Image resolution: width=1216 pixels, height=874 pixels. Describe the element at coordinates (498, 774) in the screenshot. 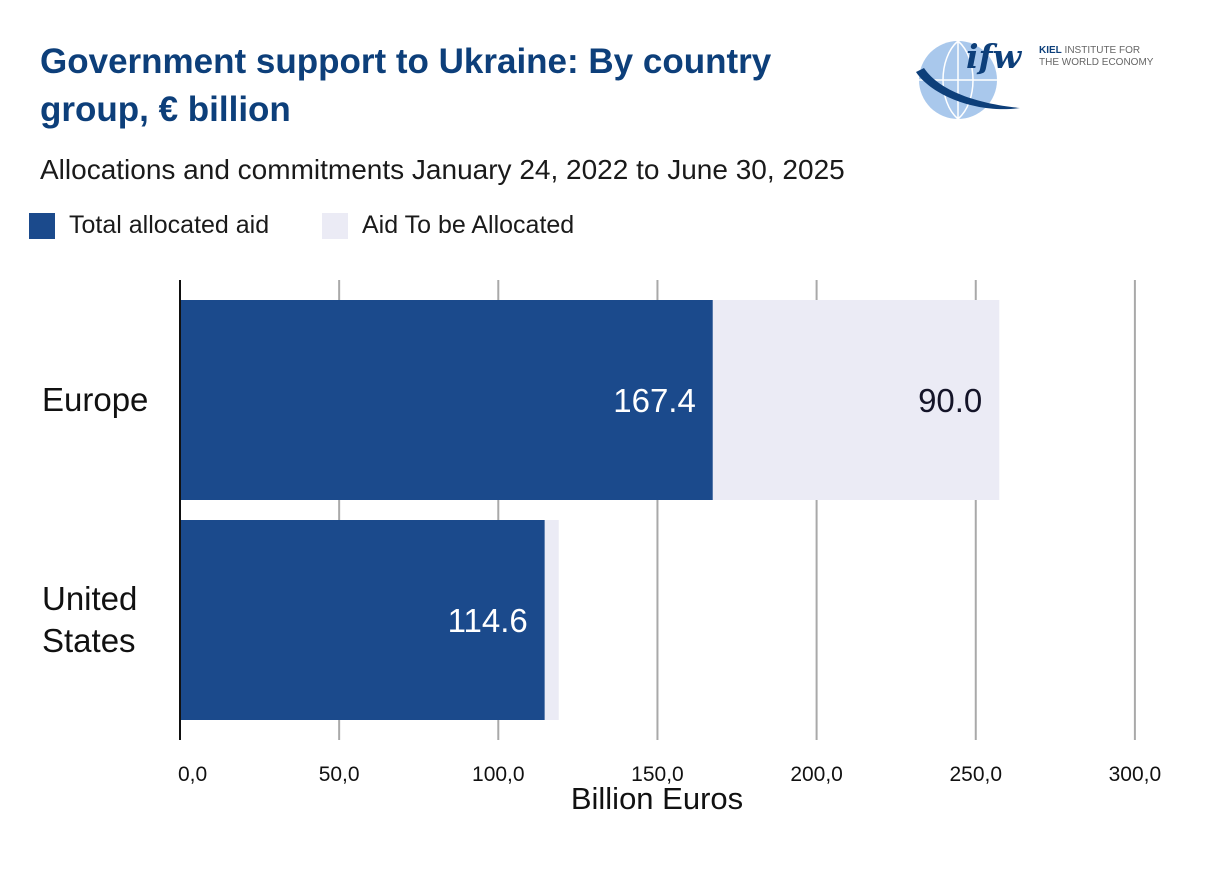

I see `x-tick-label: 100,0` at that location.